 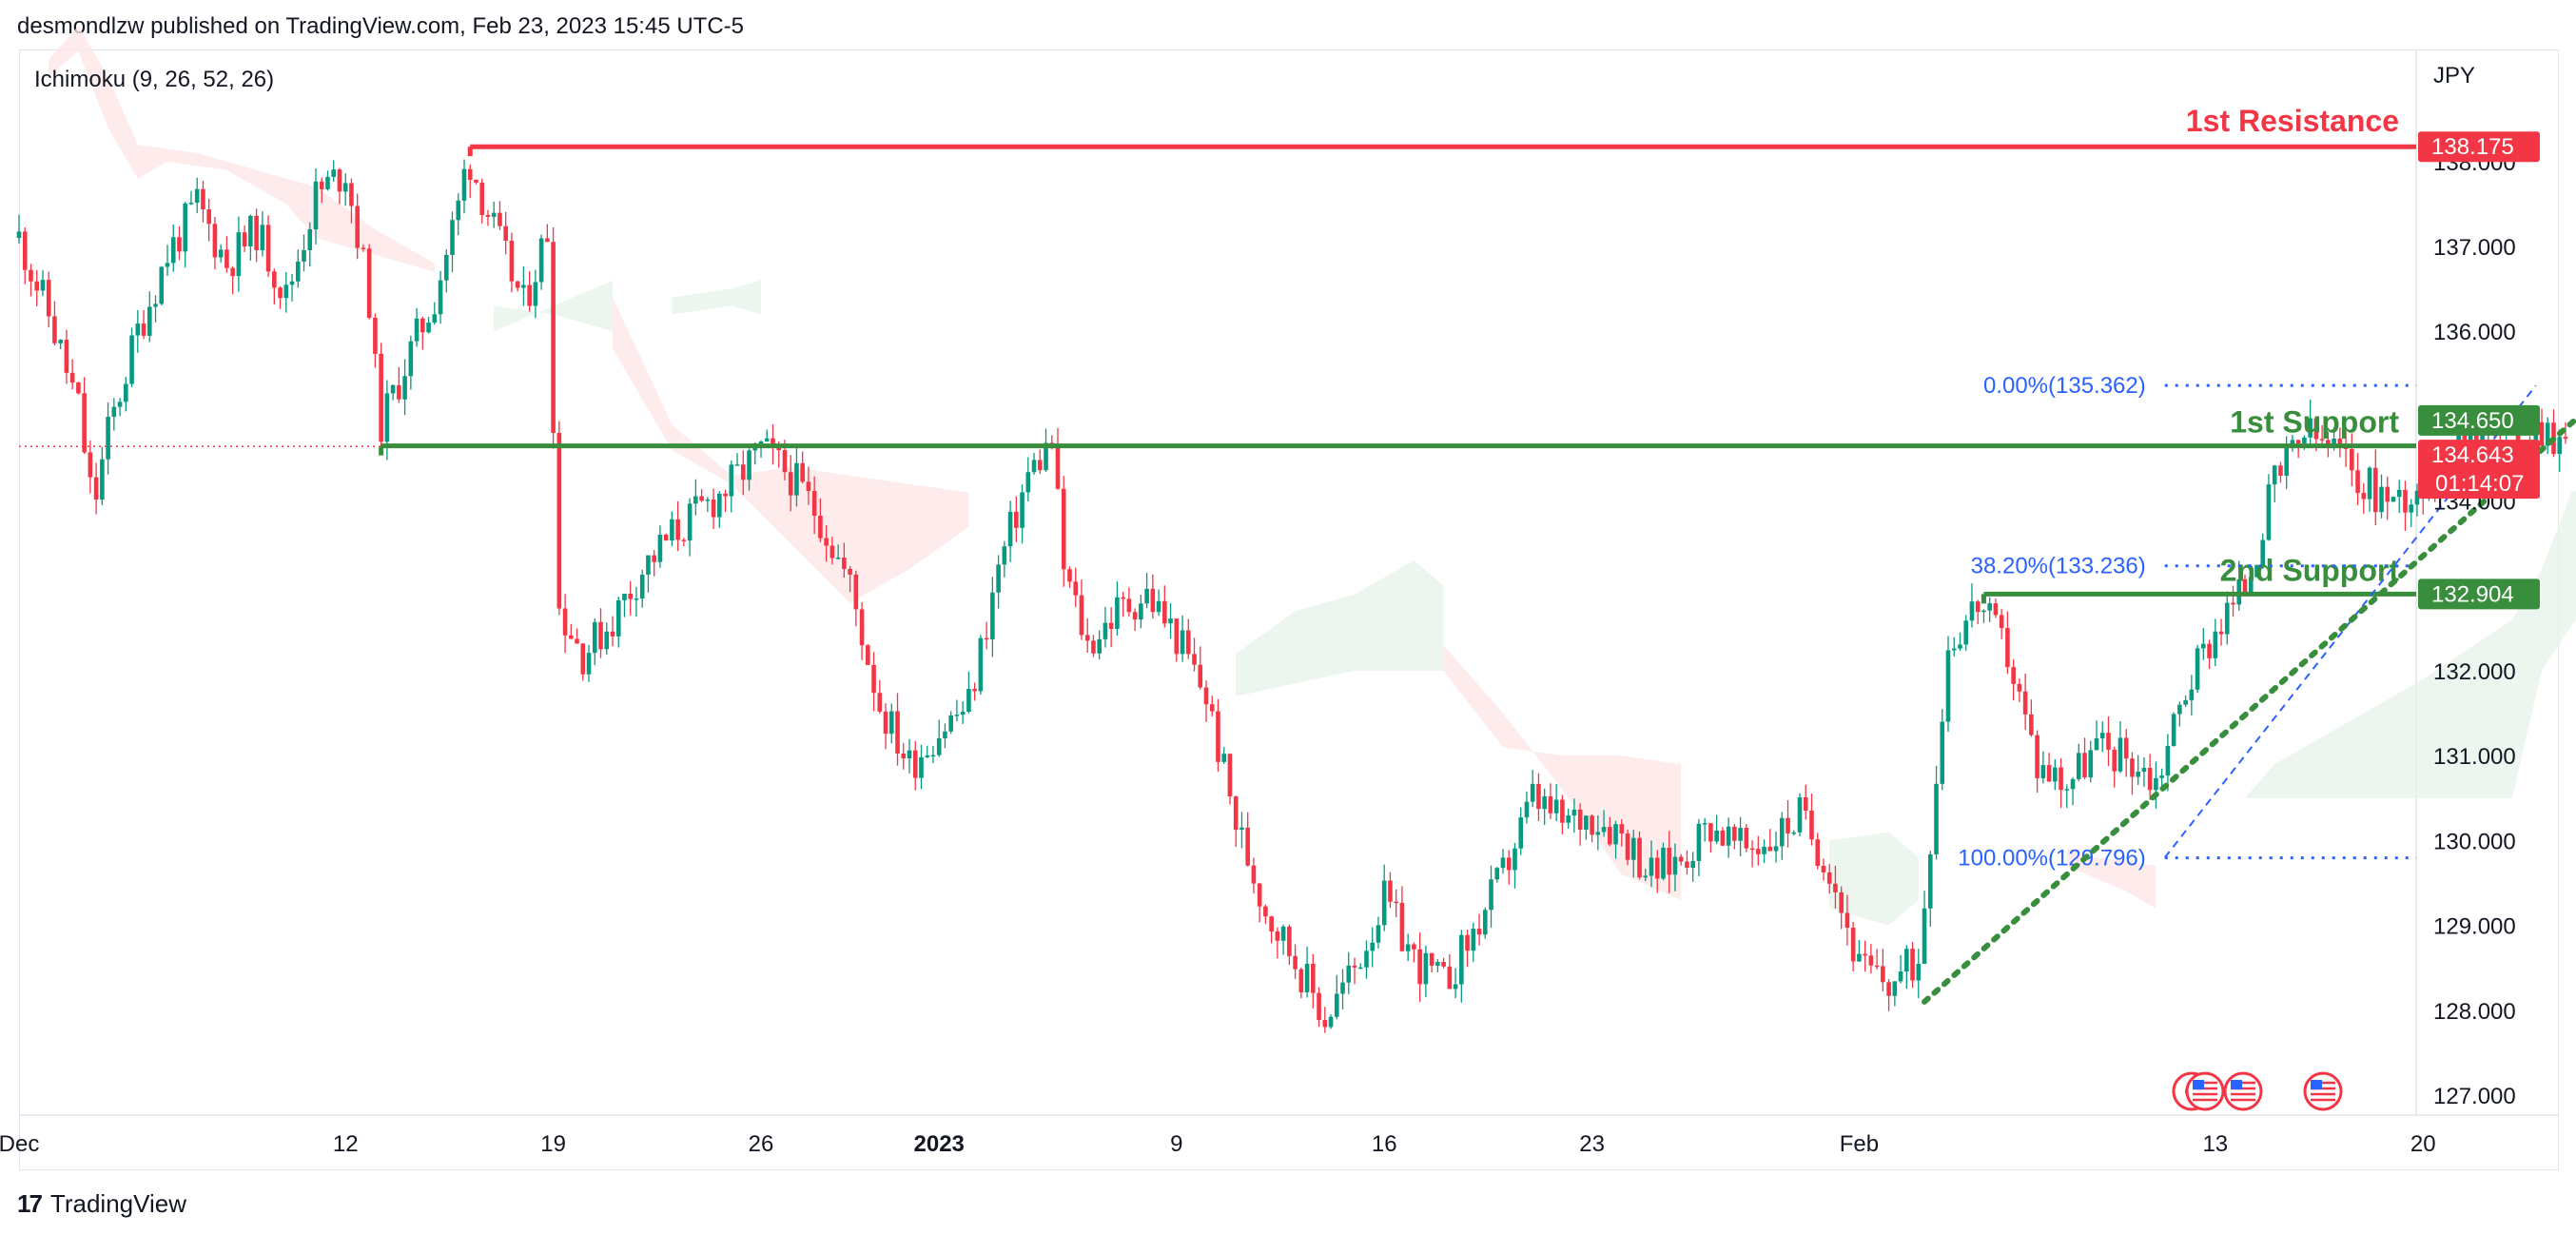 I want to click on time-tick-label: Feb, so click(x=1859, y=1144).